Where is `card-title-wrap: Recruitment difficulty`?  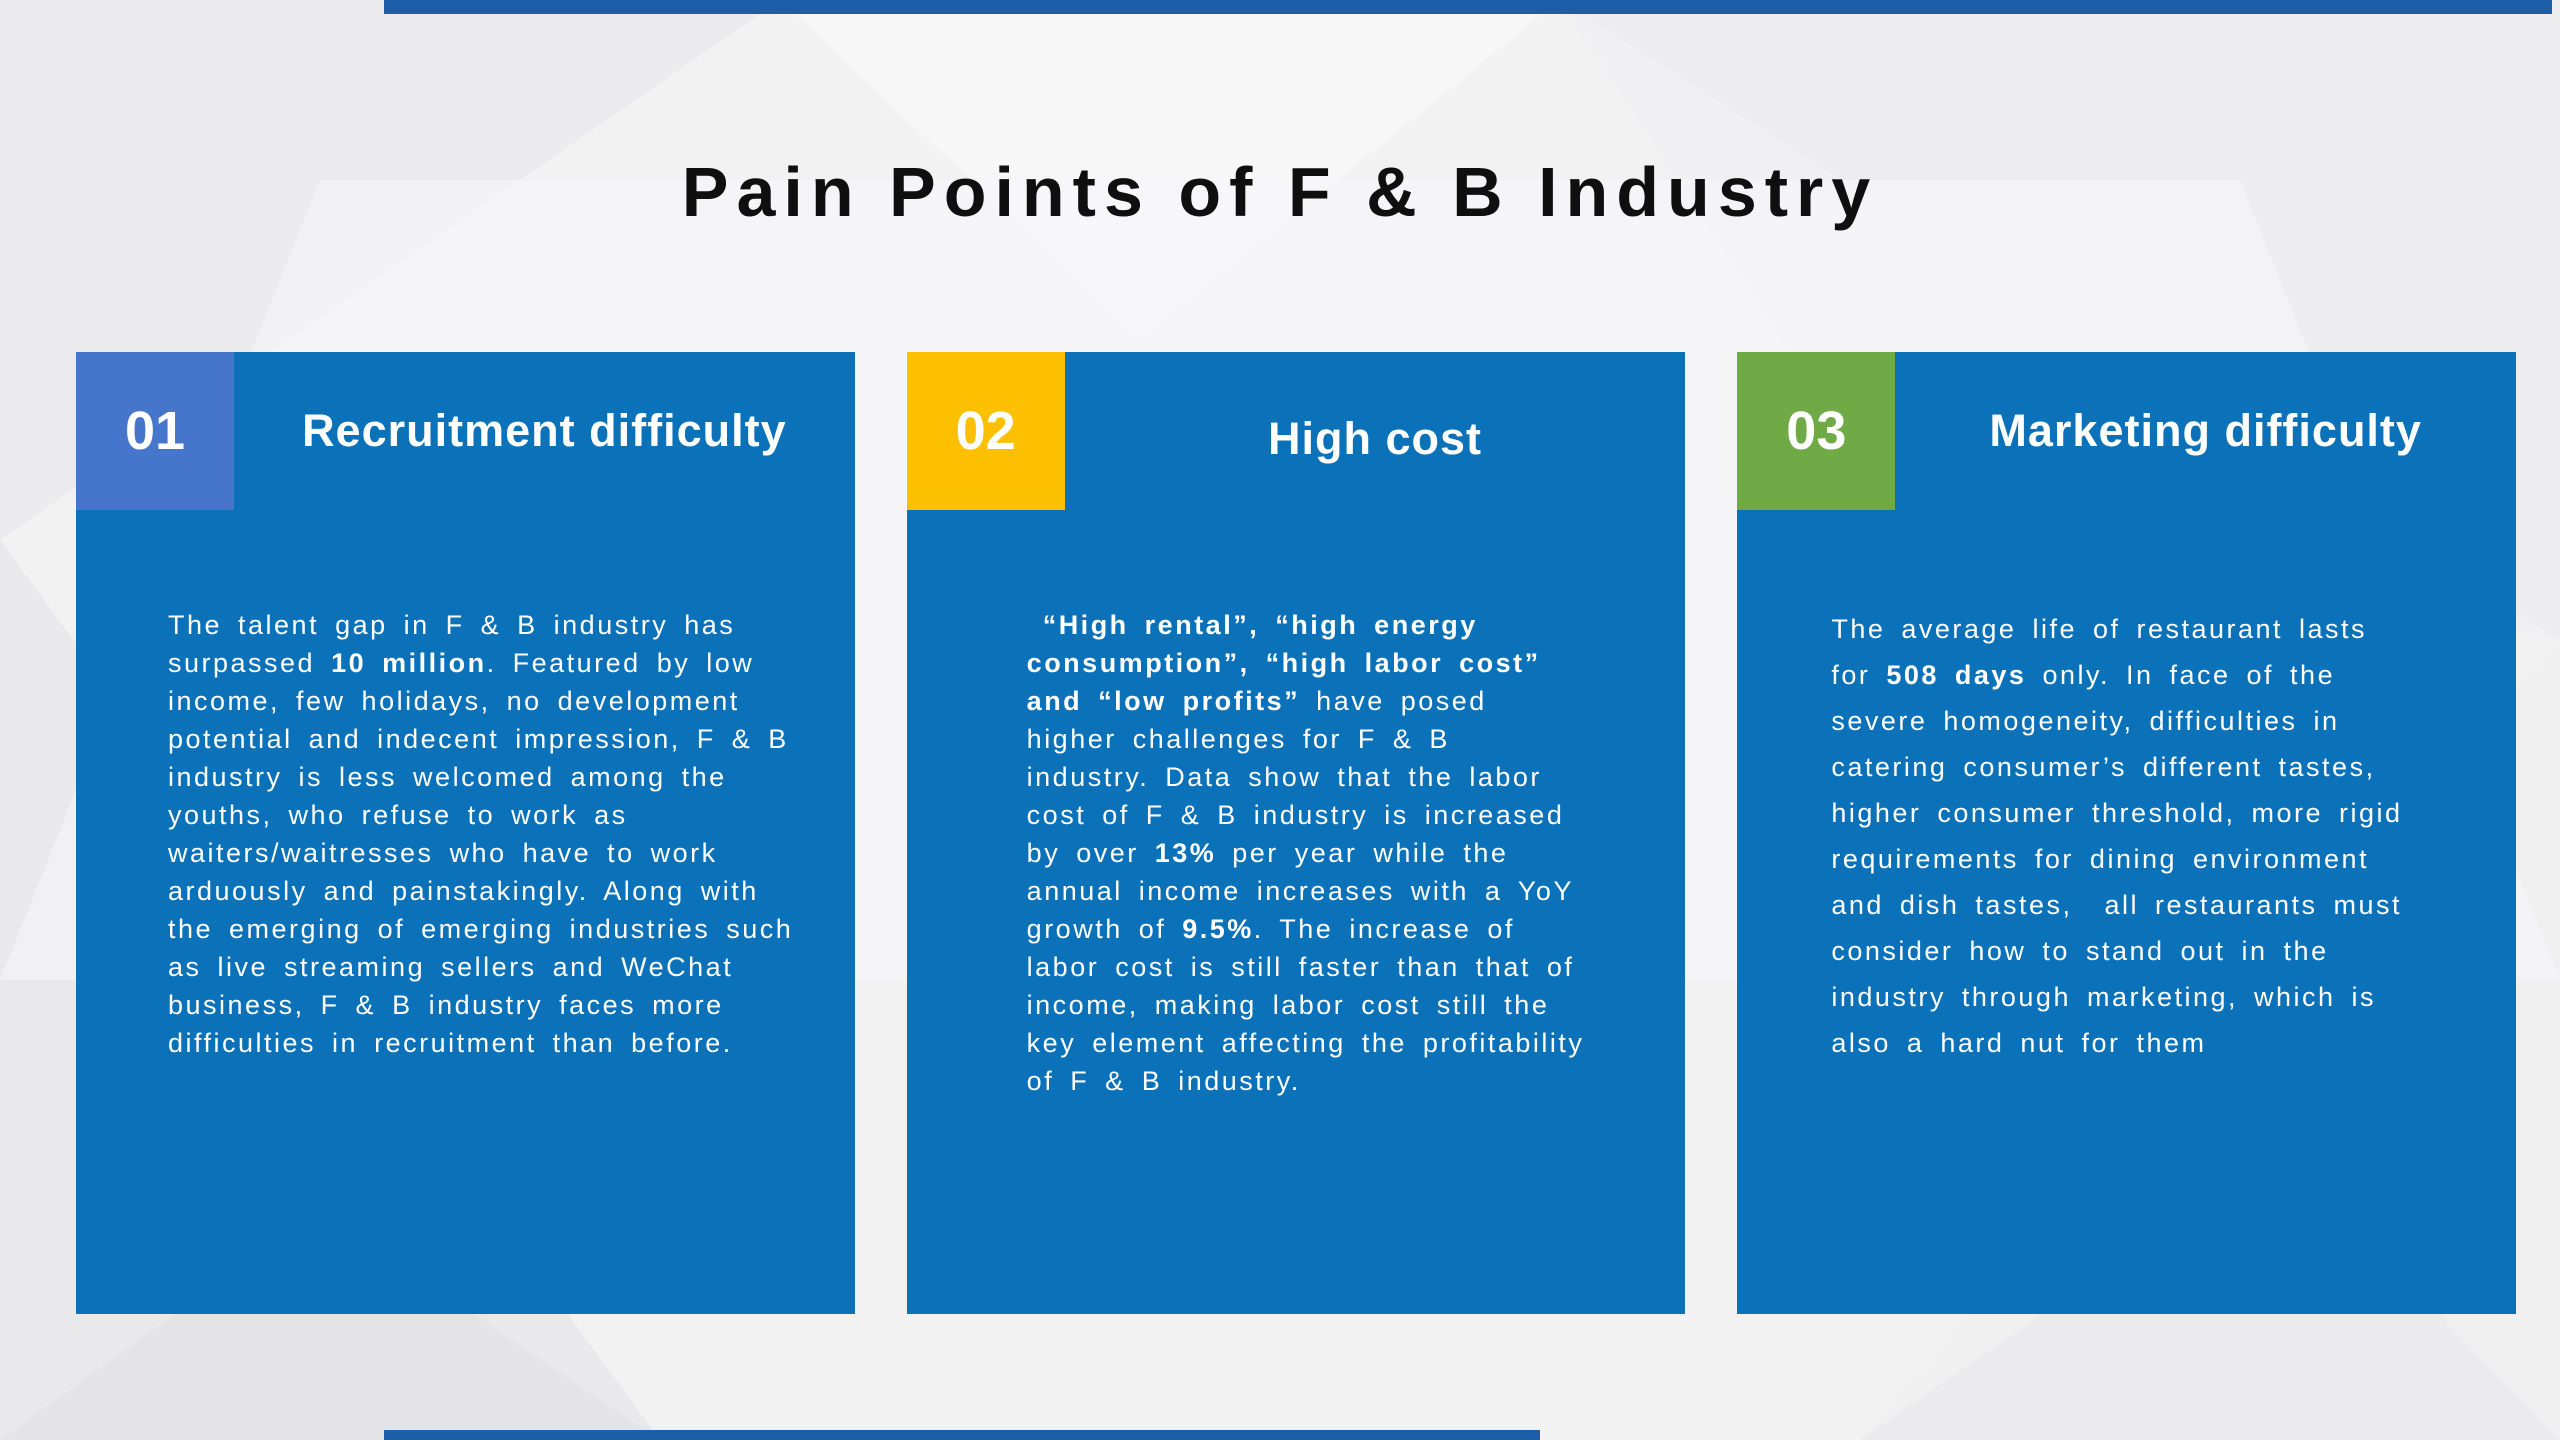 card-title-wrap: Recruitment difficulty is located at coordinates (544, 431).